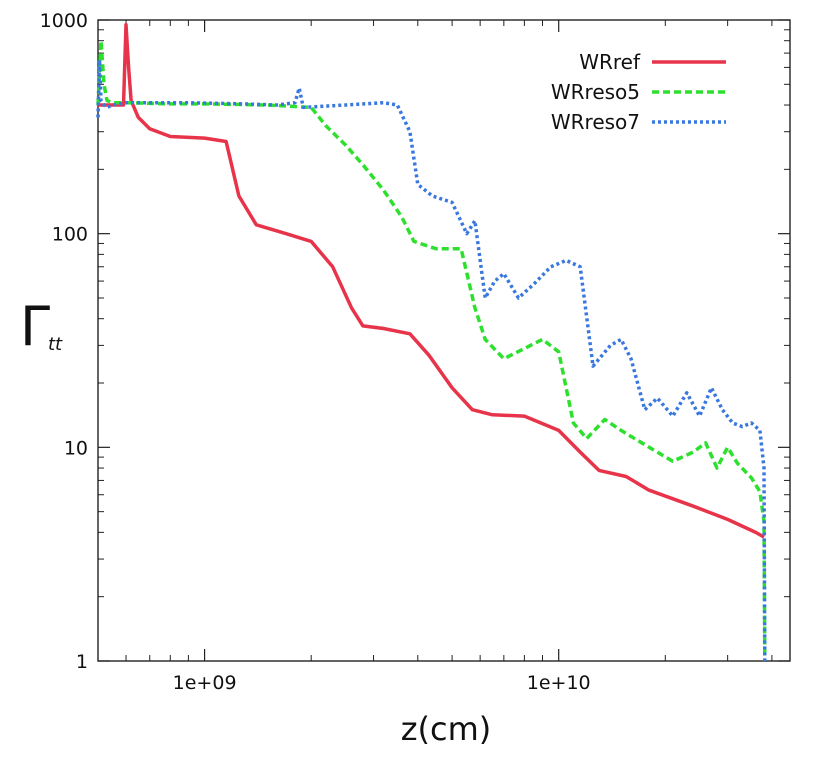 Image resolution: width=830 pixels, height=773 pixels. What do you see at coordinates (559, 683) in the screenshot?
I see `x-tick-label: 1e+10` at bounding box center [559, 683].